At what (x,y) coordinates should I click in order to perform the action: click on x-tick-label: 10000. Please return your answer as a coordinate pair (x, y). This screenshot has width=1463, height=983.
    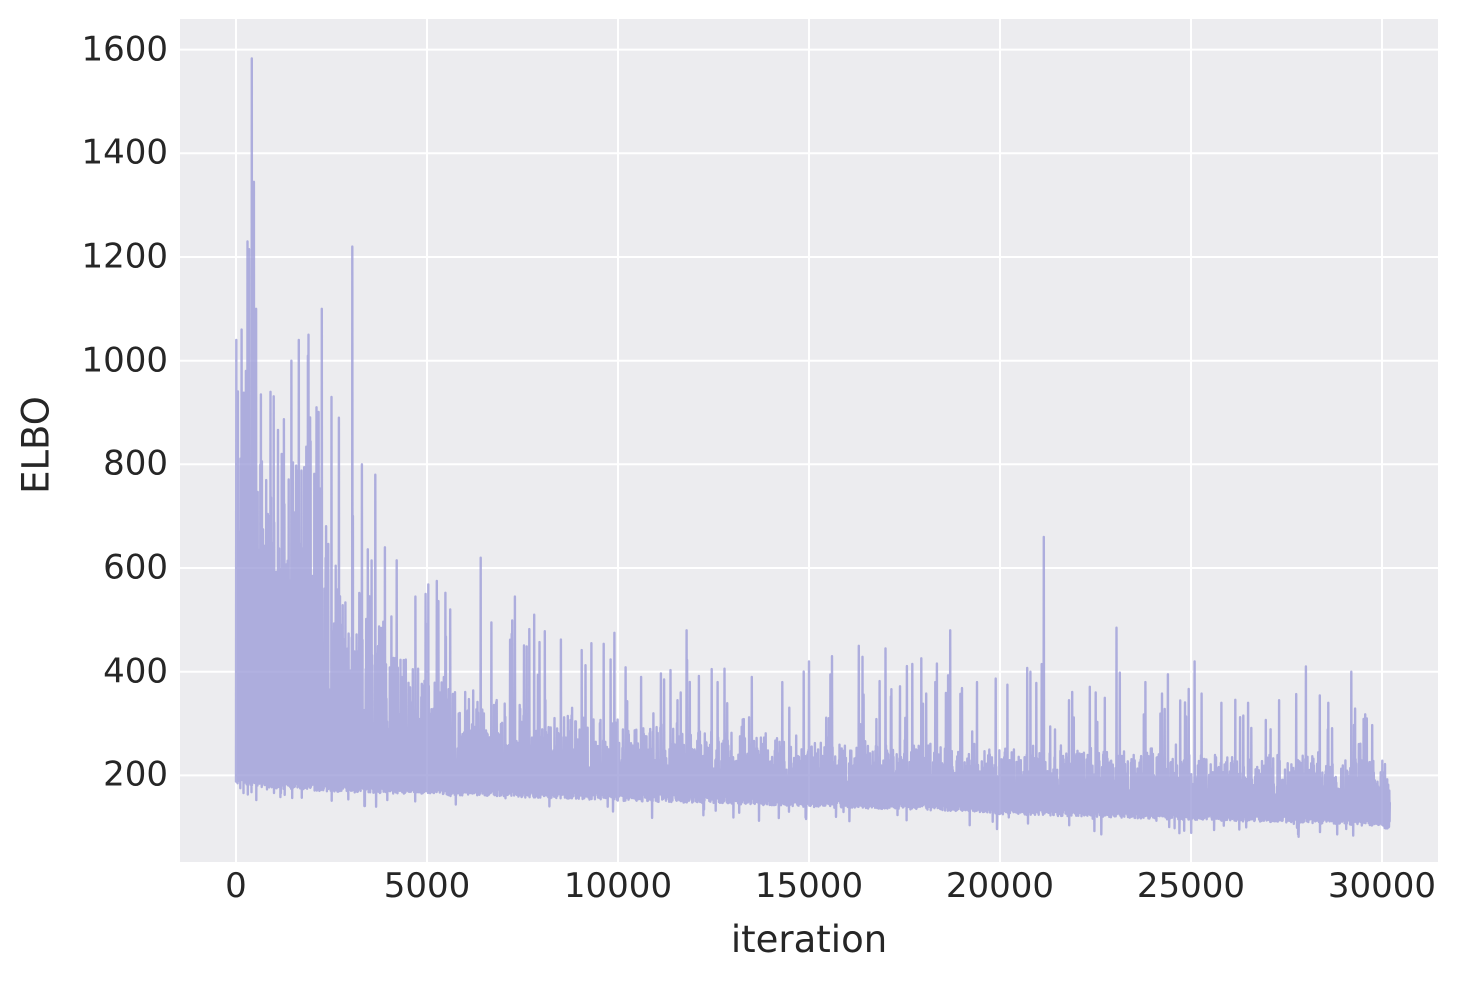
    Looking at the image, I should click on (618, 886).